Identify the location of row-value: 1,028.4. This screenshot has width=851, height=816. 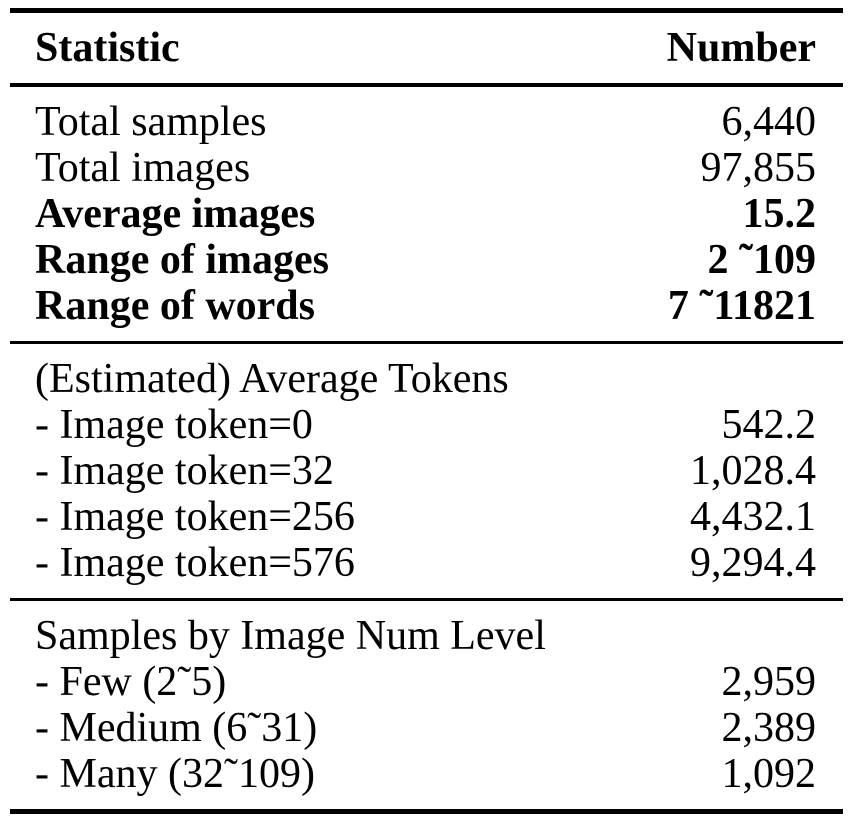
(753, 471).